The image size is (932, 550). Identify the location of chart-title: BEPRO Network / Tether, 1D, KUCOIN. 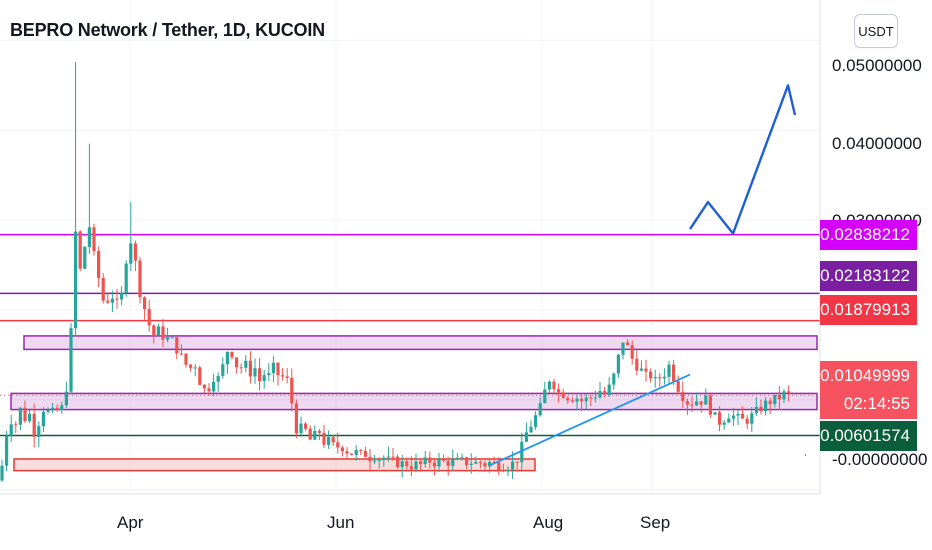
(167, 30).